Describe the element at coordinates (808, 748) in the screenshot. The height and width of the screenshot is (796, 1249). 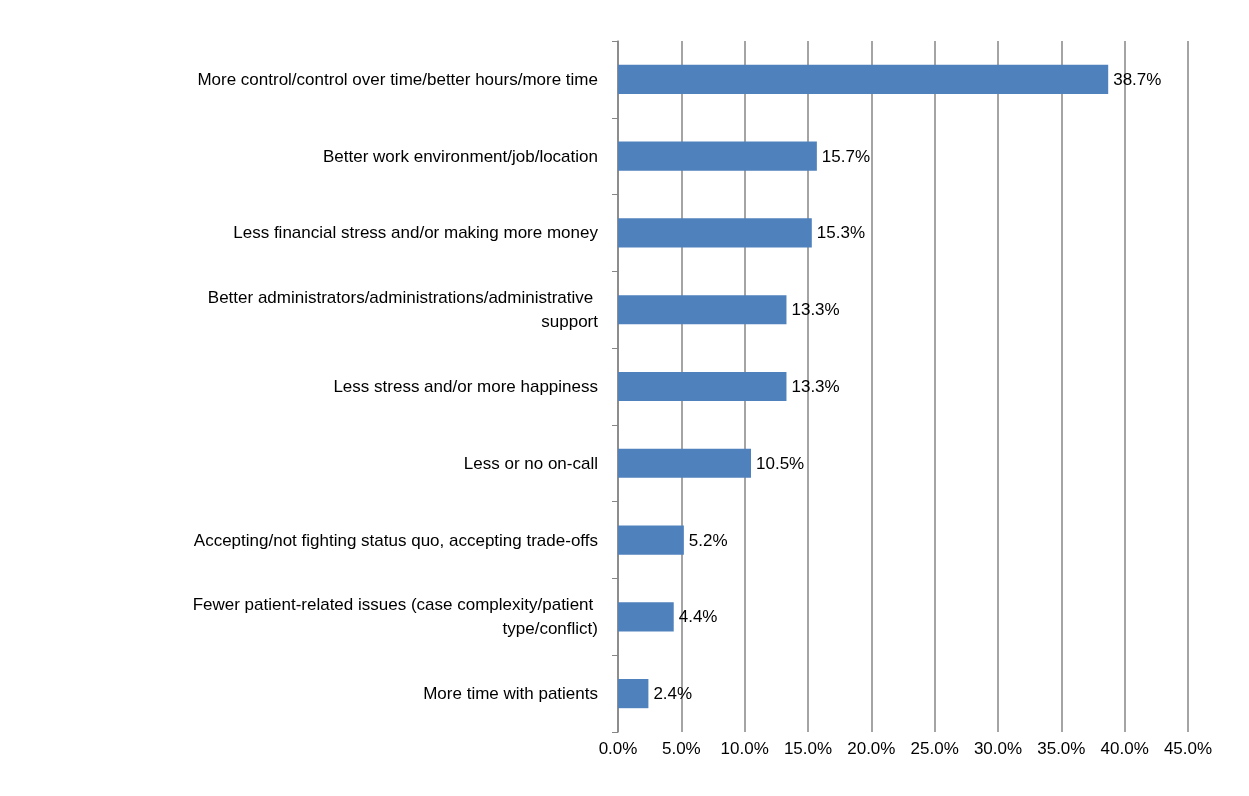
I see `x-tick-label: 15.0%` at that location.